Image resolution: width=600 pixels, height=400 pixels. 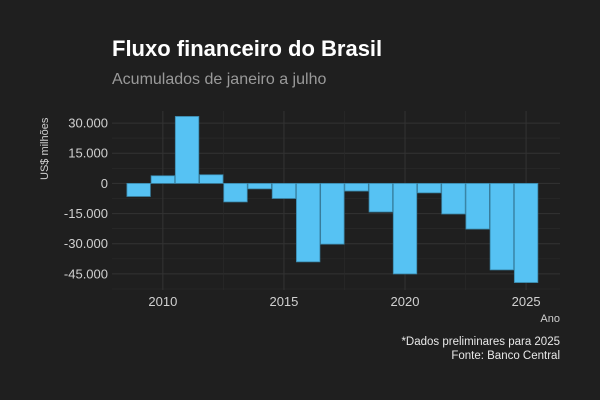 What do you see at coordinates (356, 187) in the screenshot?
I see `bar-2018` at bounding box center [356, 187].